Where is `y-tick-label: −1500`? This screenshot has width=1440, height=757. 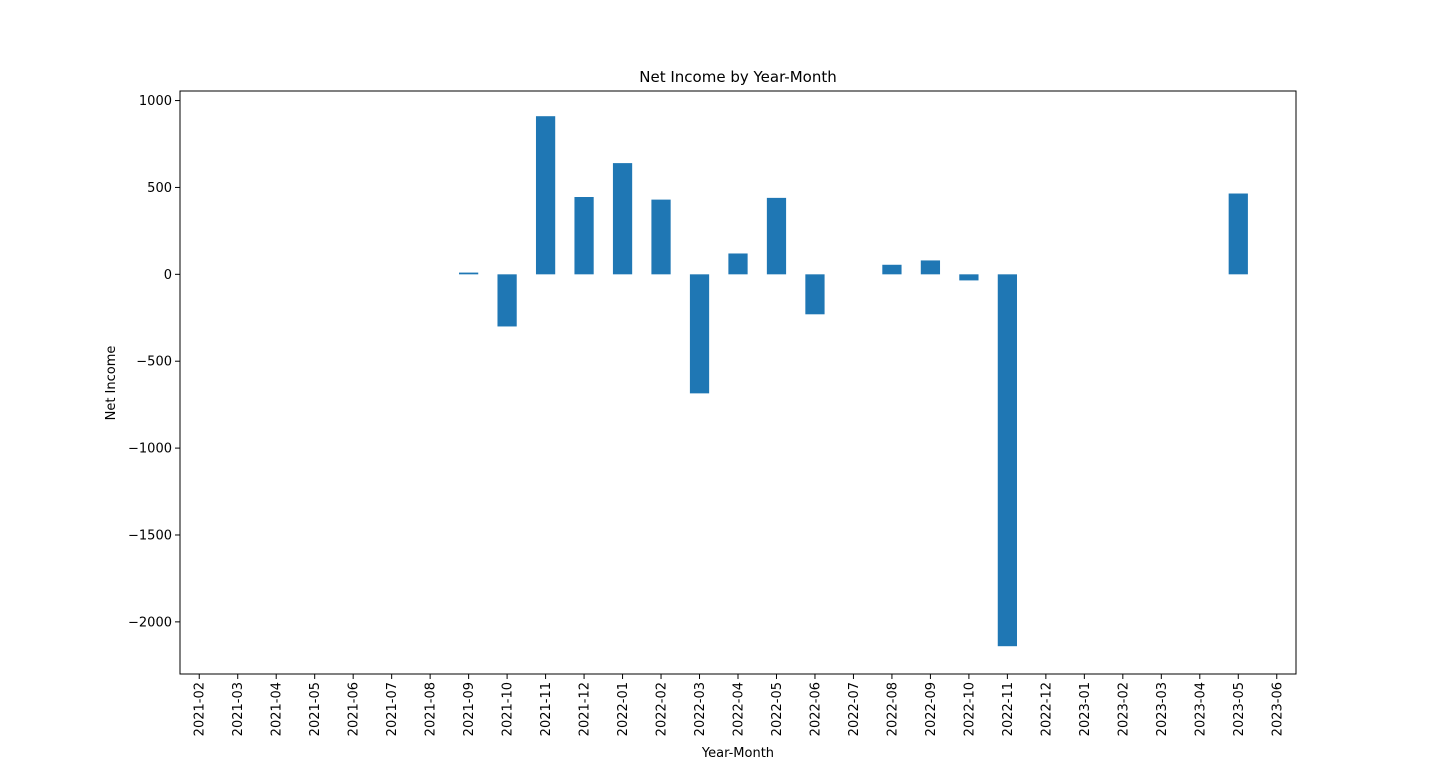
y-tick-label: −1500 is located at coordinates (150, 535).